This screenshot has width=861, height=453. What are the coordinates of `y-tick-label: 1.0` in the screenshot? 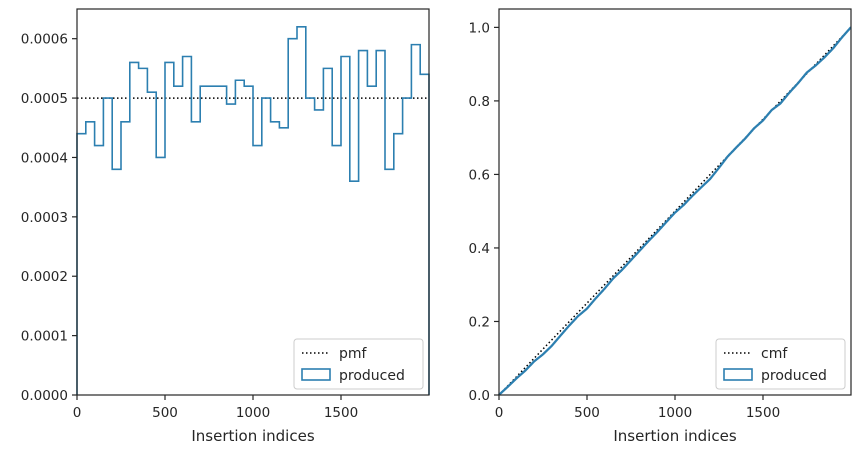 It's located at (479, 28).